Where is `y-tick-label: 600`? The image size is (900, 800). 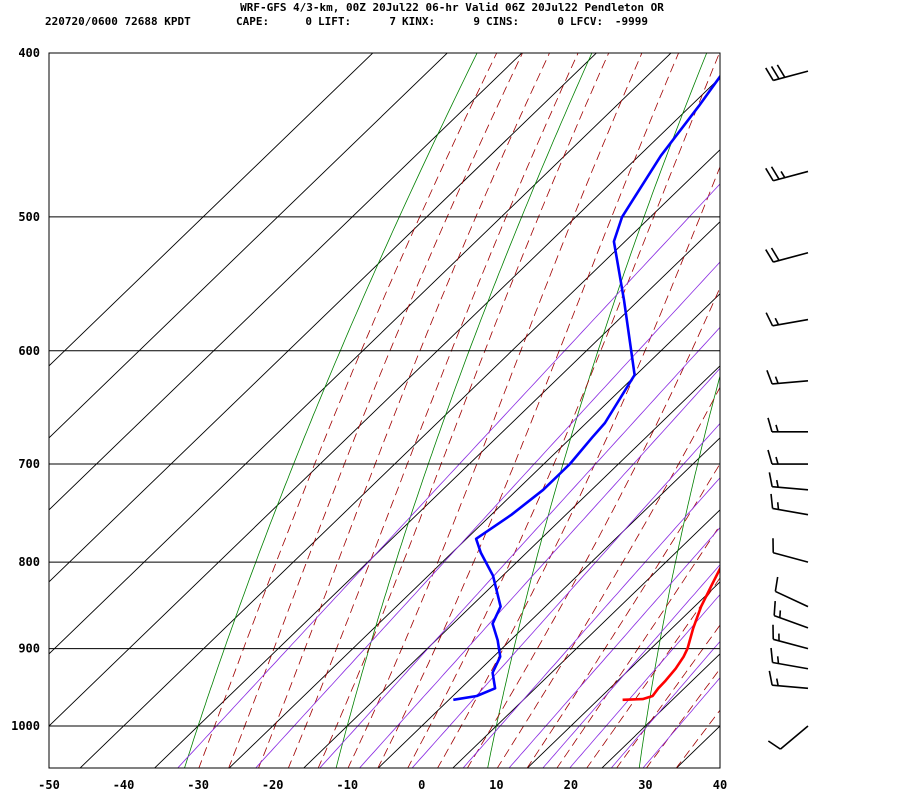 y-tick-label: 600 is located at coordinates (29, 351).